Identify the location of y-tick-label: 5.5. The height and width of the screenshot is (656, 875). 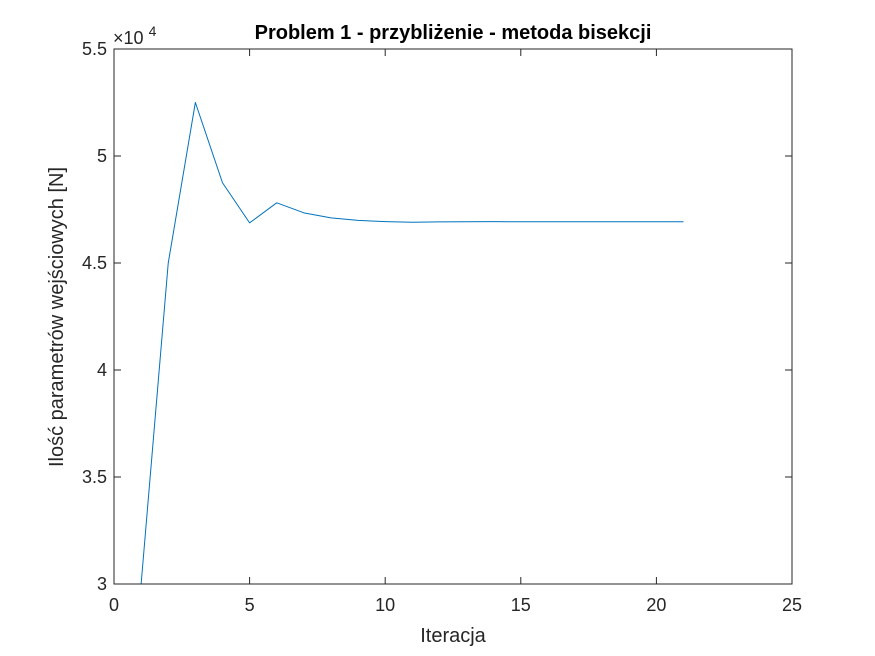
(94, 49).